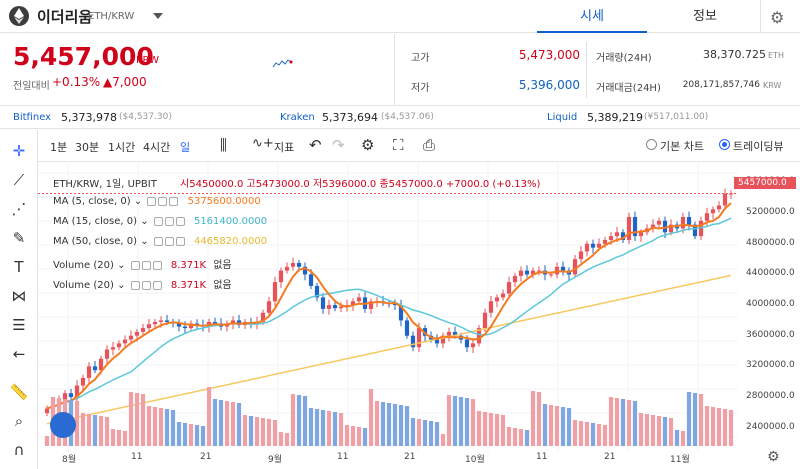  Describe the element at coordinates (19, 421) in the screenshot. I see `zoom-icon: ⌕` at that location.